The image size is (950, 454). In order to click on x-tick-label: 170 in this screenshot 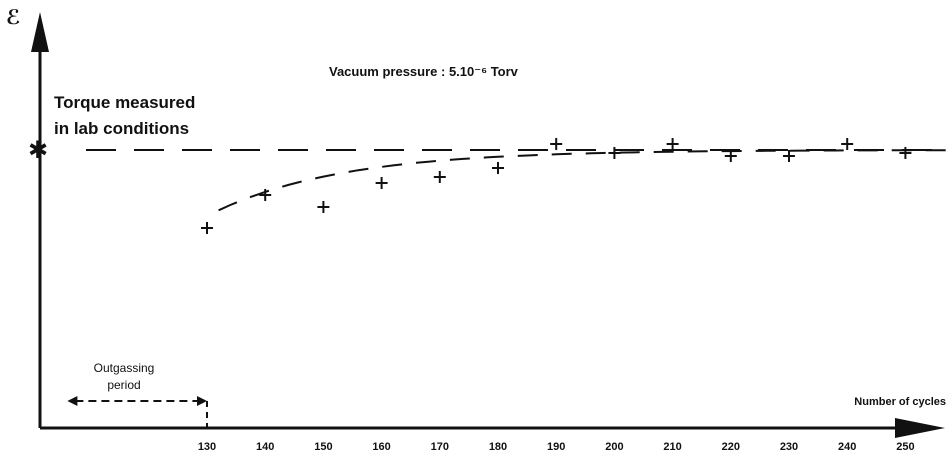, I will do `click(440, 447)`.